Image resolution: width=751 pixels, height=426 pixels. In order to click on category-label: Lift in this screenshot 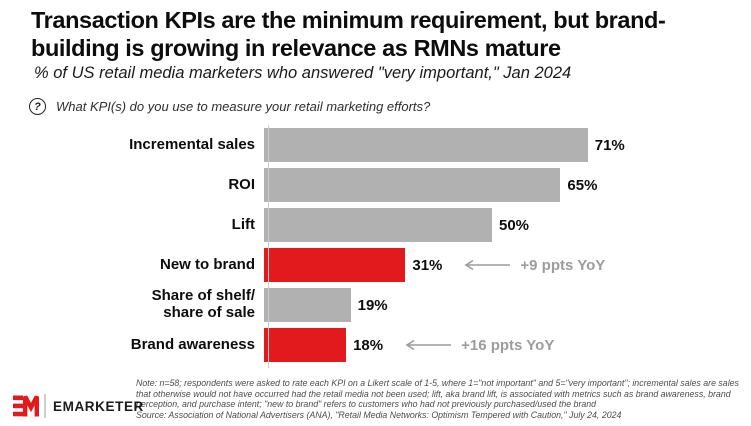, I will do `click(243, 224)`.